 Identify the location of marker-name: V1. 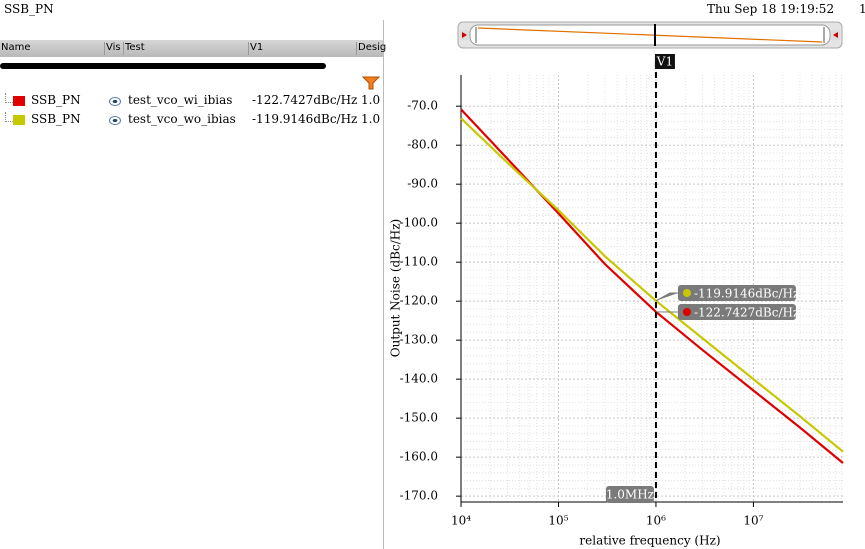
(664, 62).